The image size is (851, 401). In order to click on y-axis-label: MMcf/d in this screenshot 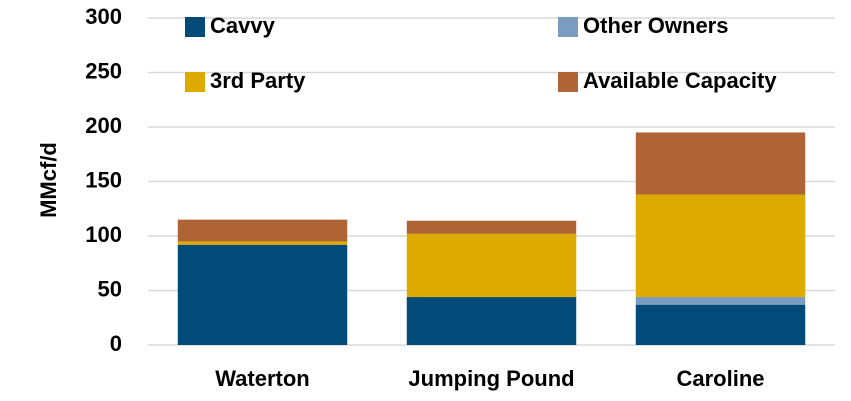, I will do `click(48, 180)`.